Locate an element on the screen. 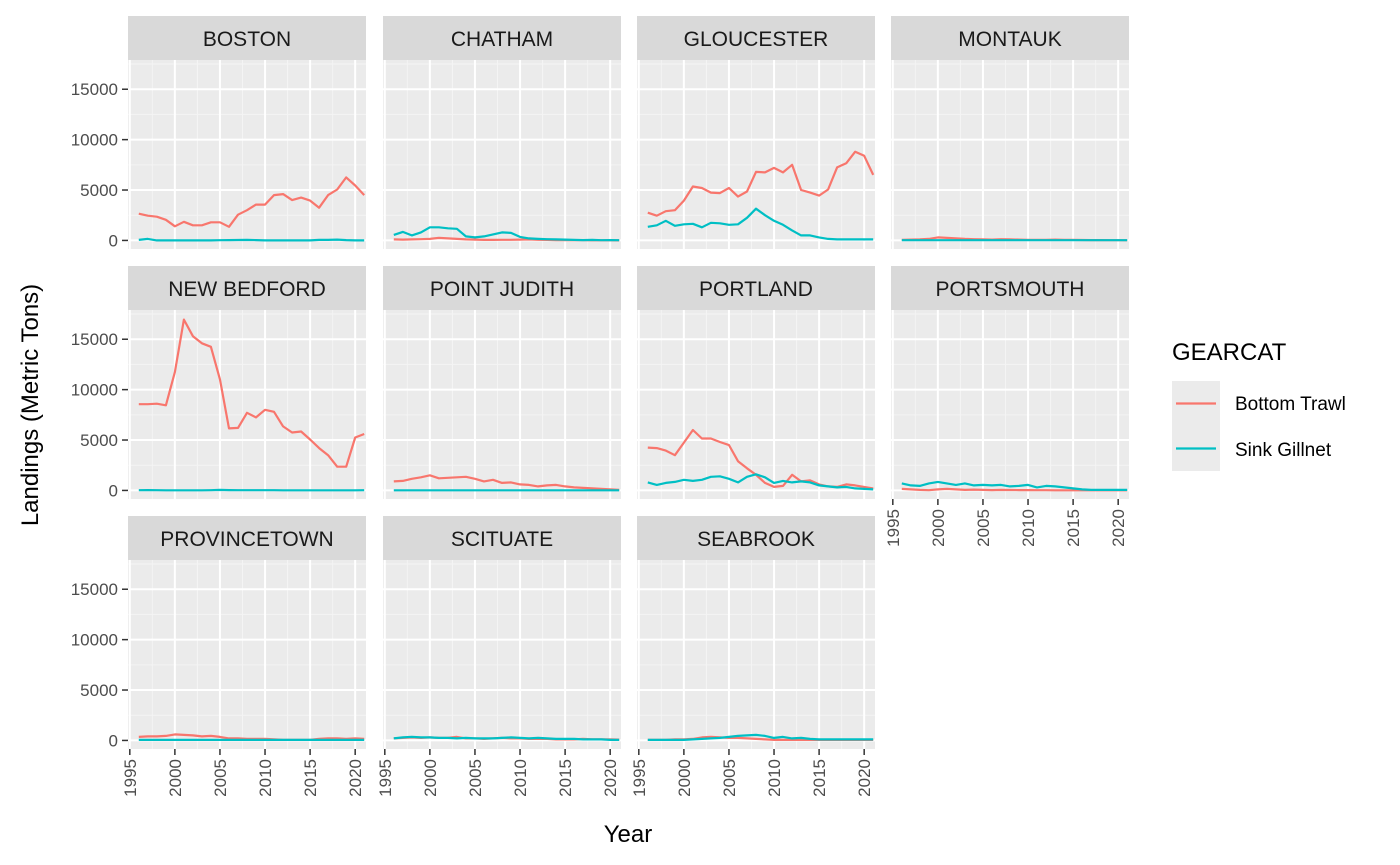 The width and height of the screenshot is (1400, 865). facet-panel-seabrook: SEABROOK is located at coordinates (756, 632).